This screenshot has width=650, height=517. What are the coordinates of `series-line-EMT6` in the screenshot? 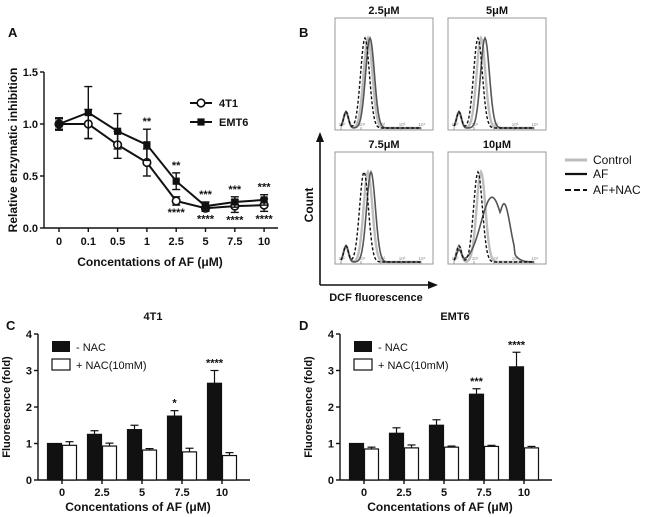 It's located at (161, 159).